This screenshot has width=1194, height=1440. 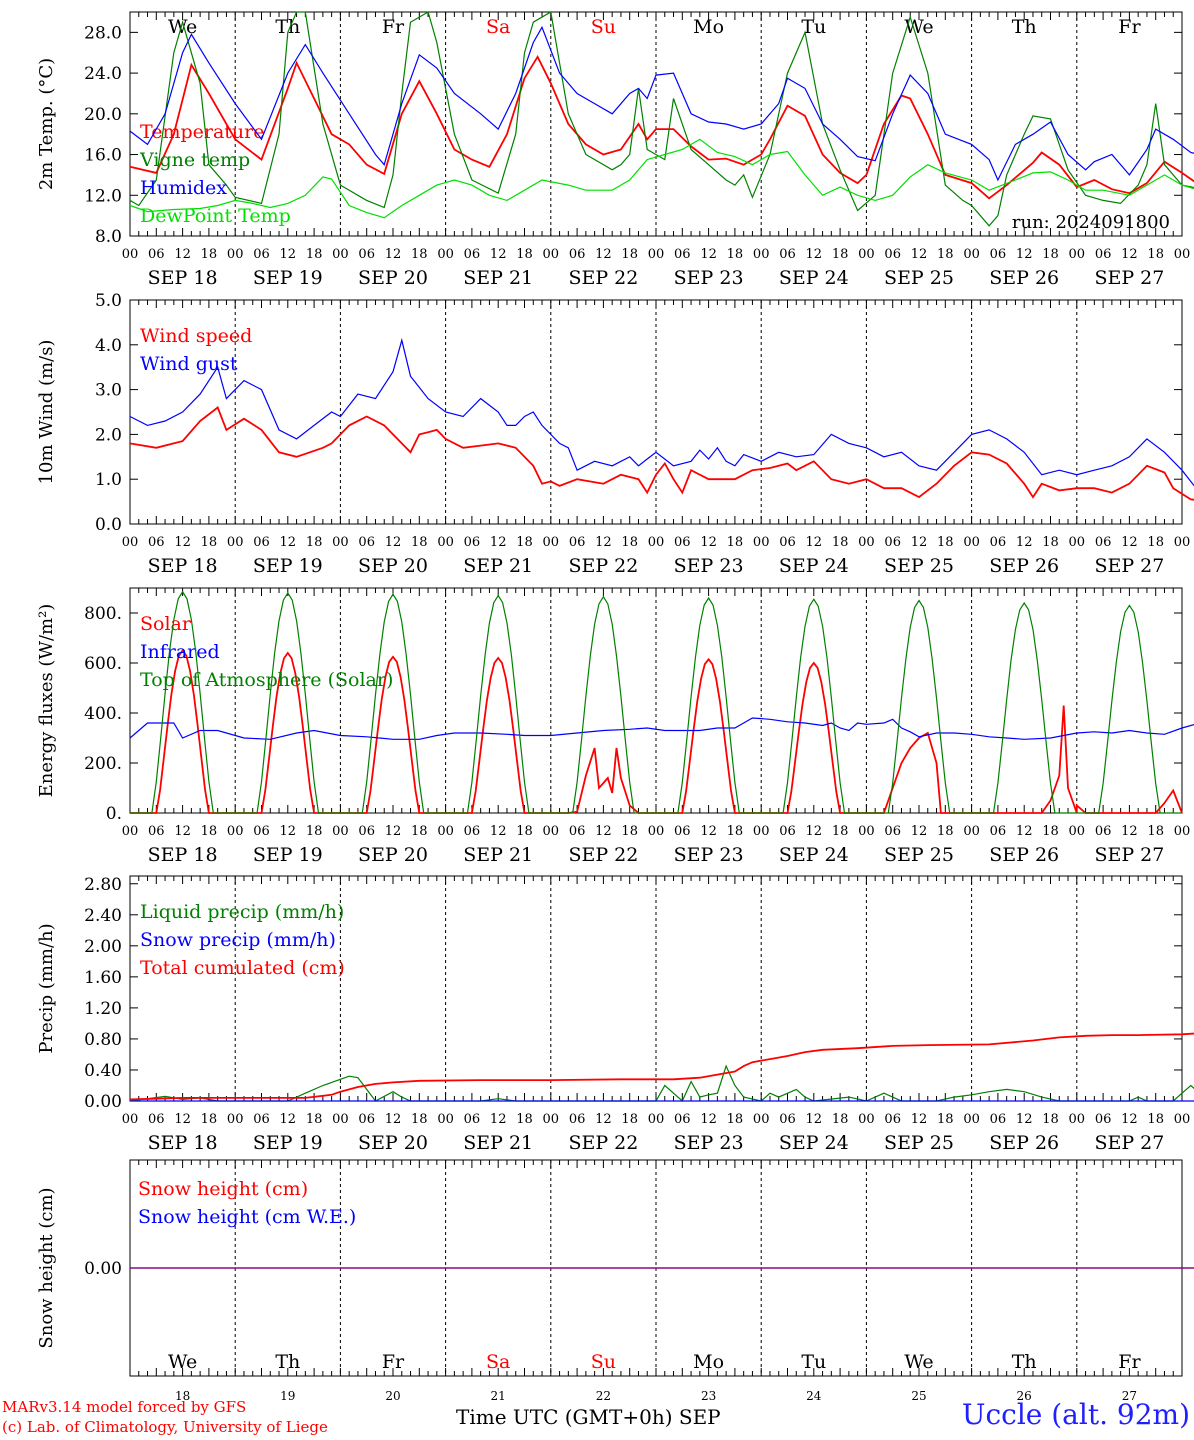 What do you see at coordinates (46, 1267) in the screenshot?
I see `y-axis-label: Snow height (cm)` at bounding box center [46, 1267].